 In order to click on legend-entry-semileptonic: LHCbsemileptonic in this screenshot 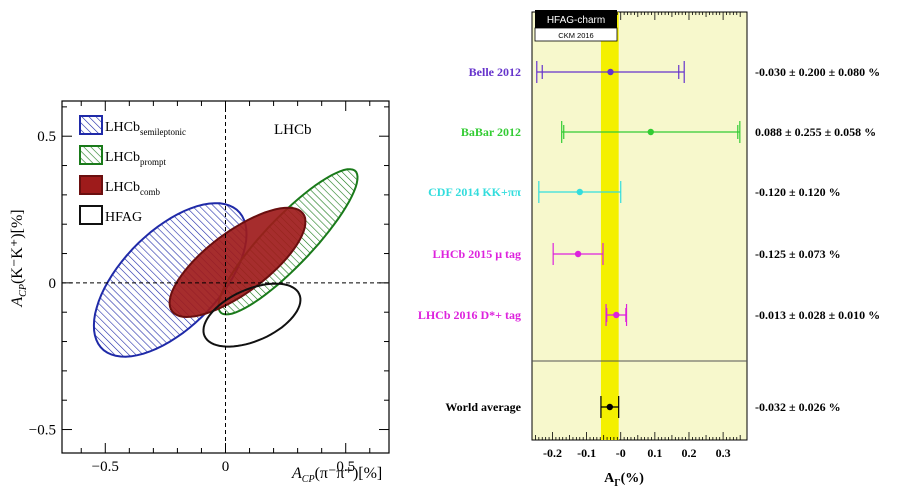, I will do `click(132, 126)`.